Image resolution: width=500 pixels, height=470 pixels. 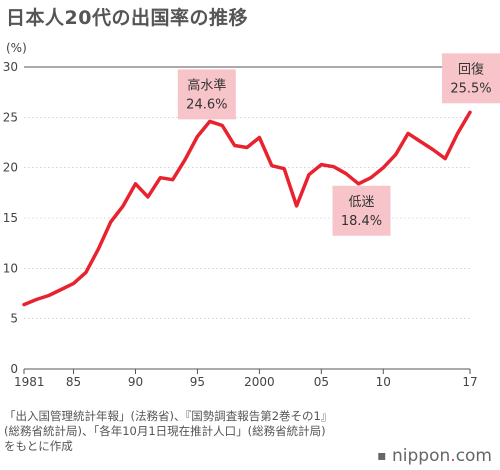 What do you see at coordinates (470, 88) in the screenshot?
I see `annotation-value: 25.5%` at bounding box center [470, 88].